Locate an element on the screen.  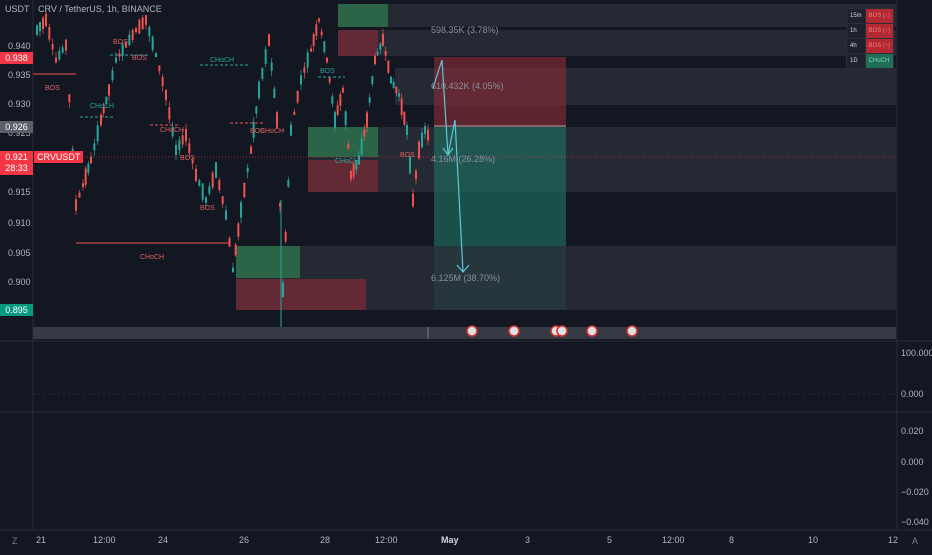
time-tick: 21 is located at coordinates (41, 540).